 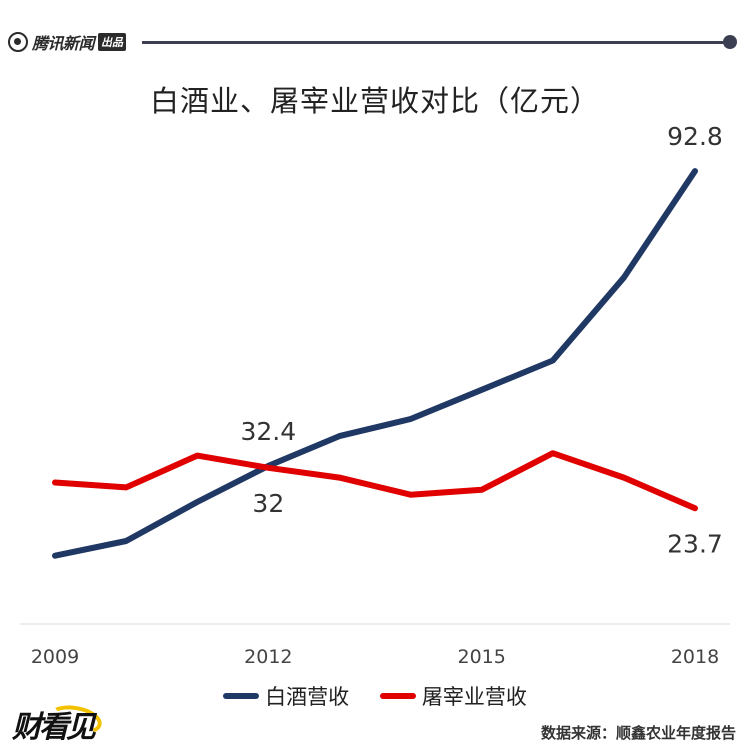 What do you see at coordinates (474, 697) in the screenshot?
I see `legend-label-slaughter: 屠宰业营收` at bounding box center [474, 697].